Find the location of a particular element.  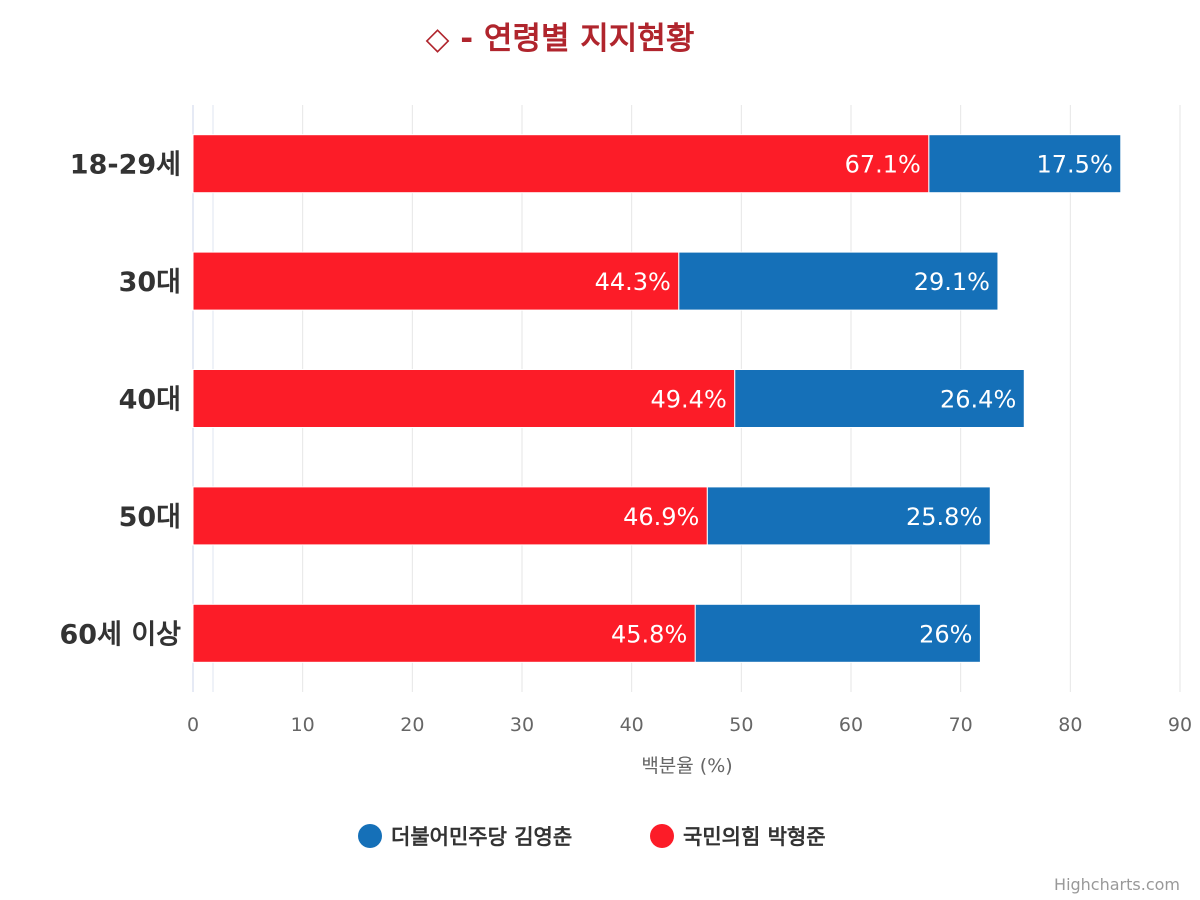

data-label: 29.1% is located at coordinates (952, 282).